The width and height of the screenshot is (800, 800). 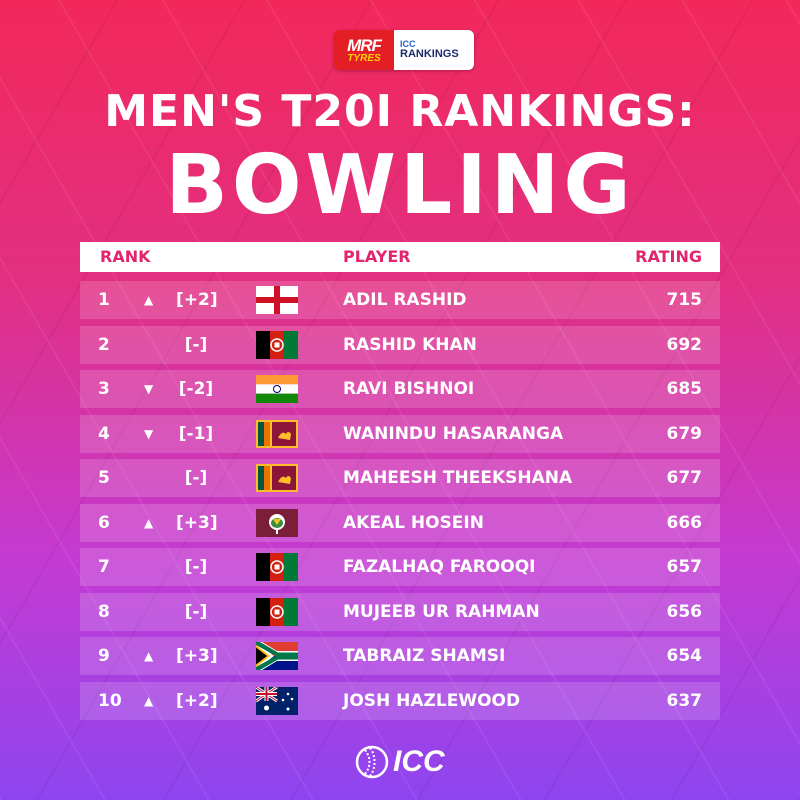 What do you see at coordinates (377, 256) in the screenshot?
I see `player-column-header: PLAYER` at bounding box center [377, 256].